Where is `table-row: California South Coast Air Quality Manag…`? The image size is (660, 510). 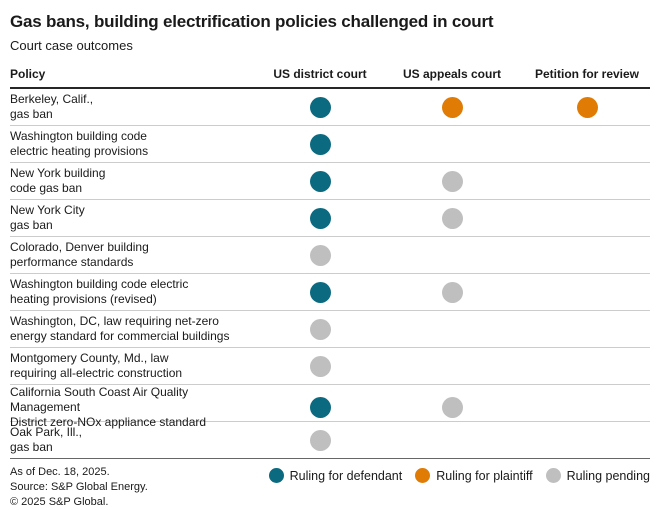
table-row: California South Coast Air Quality Manag… is located at coordinates (330, 407).